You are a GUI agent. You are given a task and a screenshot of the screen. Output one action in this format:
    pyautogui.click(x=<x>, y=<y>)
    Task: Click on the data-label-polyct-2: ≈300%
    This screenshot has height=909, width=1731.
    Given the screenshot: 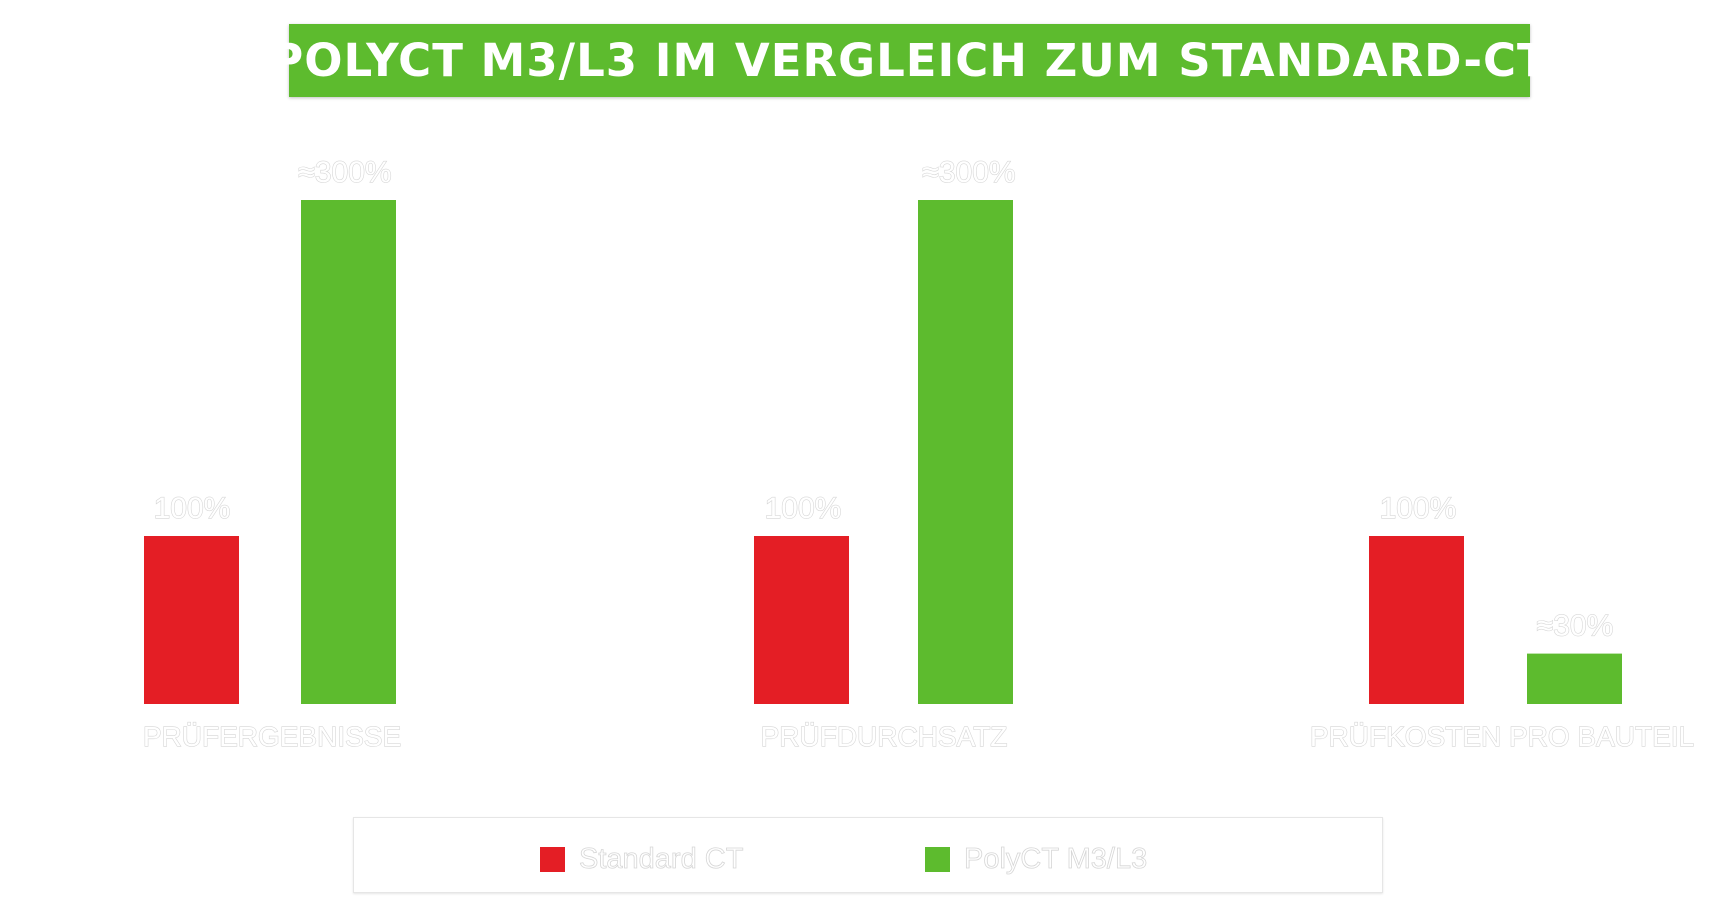 What is the action you would take?
    pyautogui.click(x=968, y=172)
    